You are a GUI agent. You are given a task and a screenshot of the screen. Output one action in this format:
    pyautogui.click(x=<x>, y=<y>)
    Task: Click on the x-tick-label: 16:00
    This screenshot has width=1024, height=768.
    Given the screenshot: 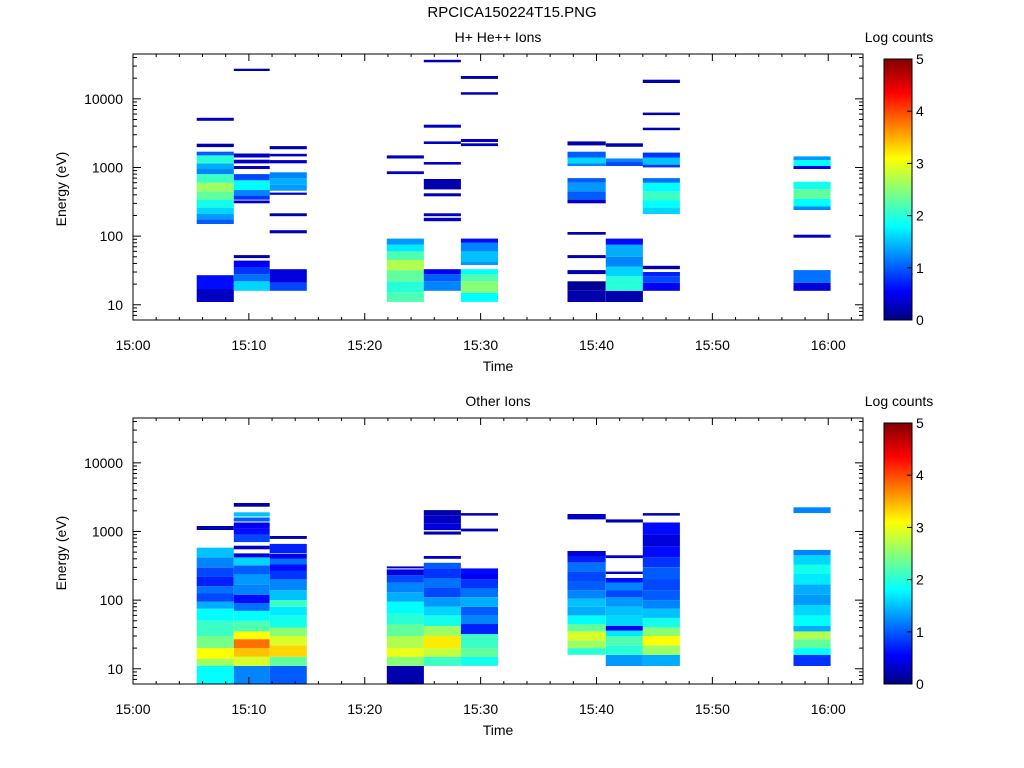 What is the action you would take?
    pyautogui.click(x=828, y=709)
    